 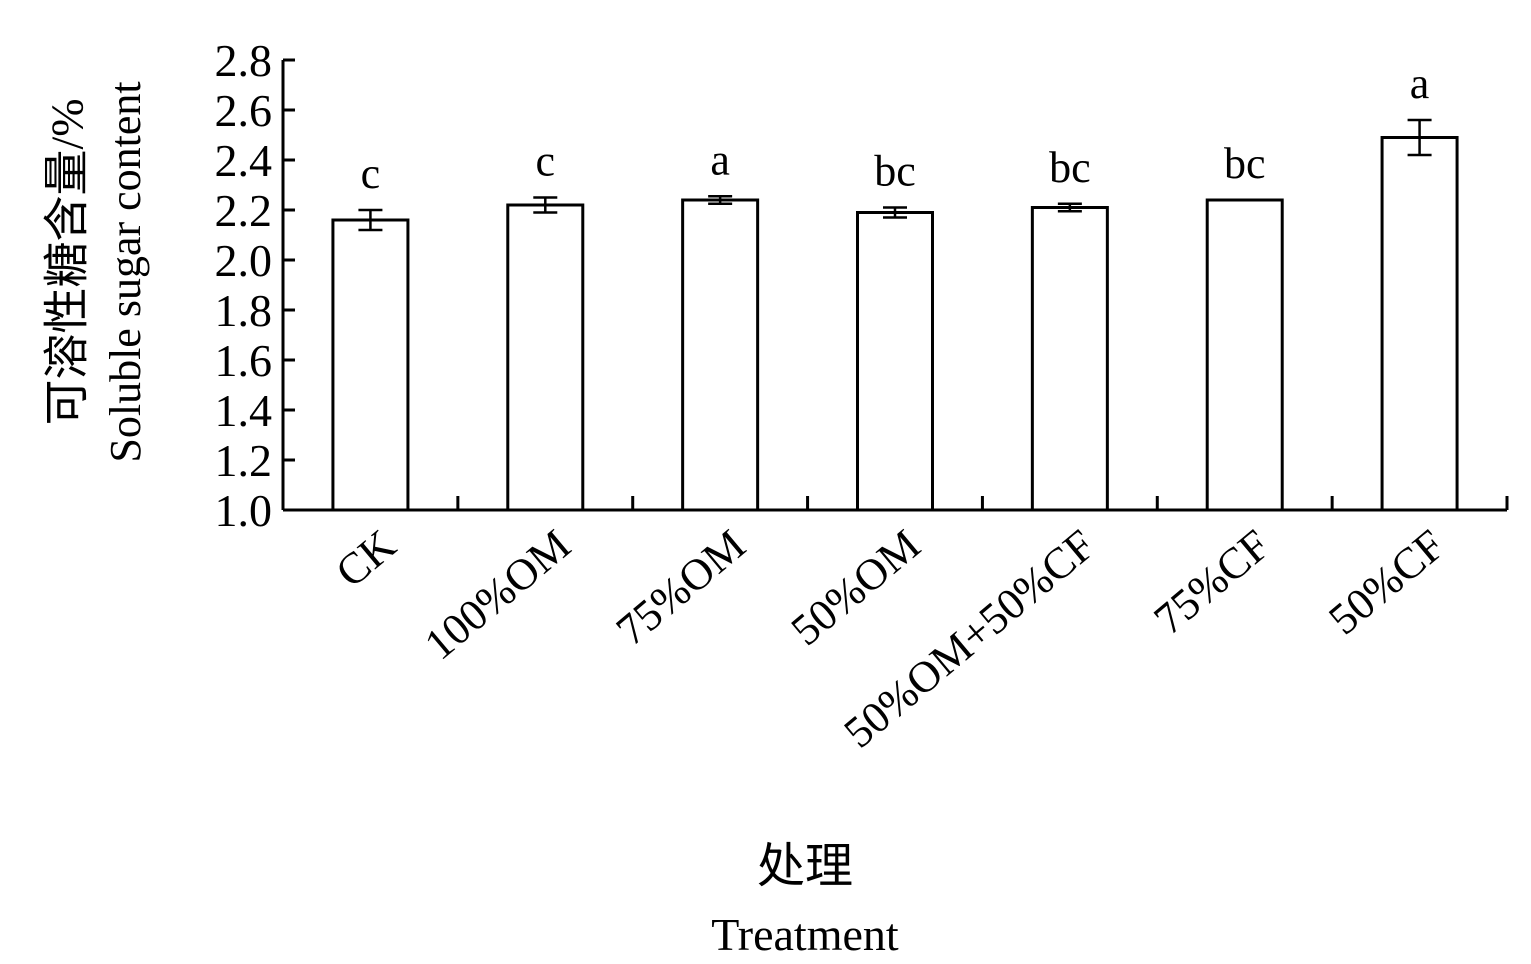 What do you see at coordinates (67, 261) in the screenshot?
I see `y-axis-label-cn: 可溶性糖含量/%` at bounding box center [67, 261].